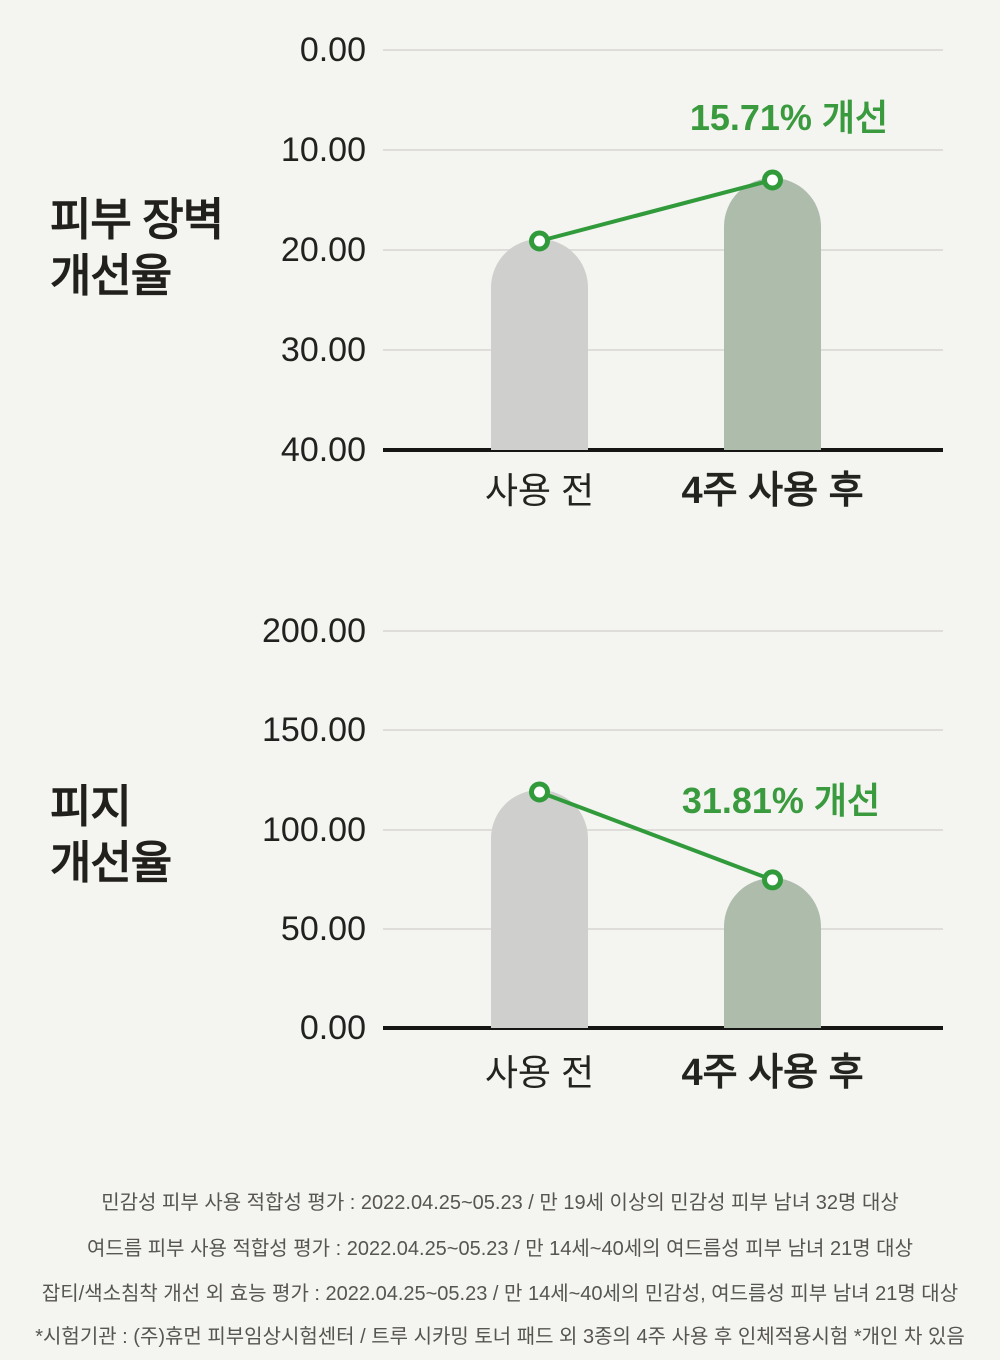 The height and width of the screenshot is (1360, 1000). Describe the element at coordinates (314, 730) in the screenshot. I see `y-tick-label: 150.00` at that location.